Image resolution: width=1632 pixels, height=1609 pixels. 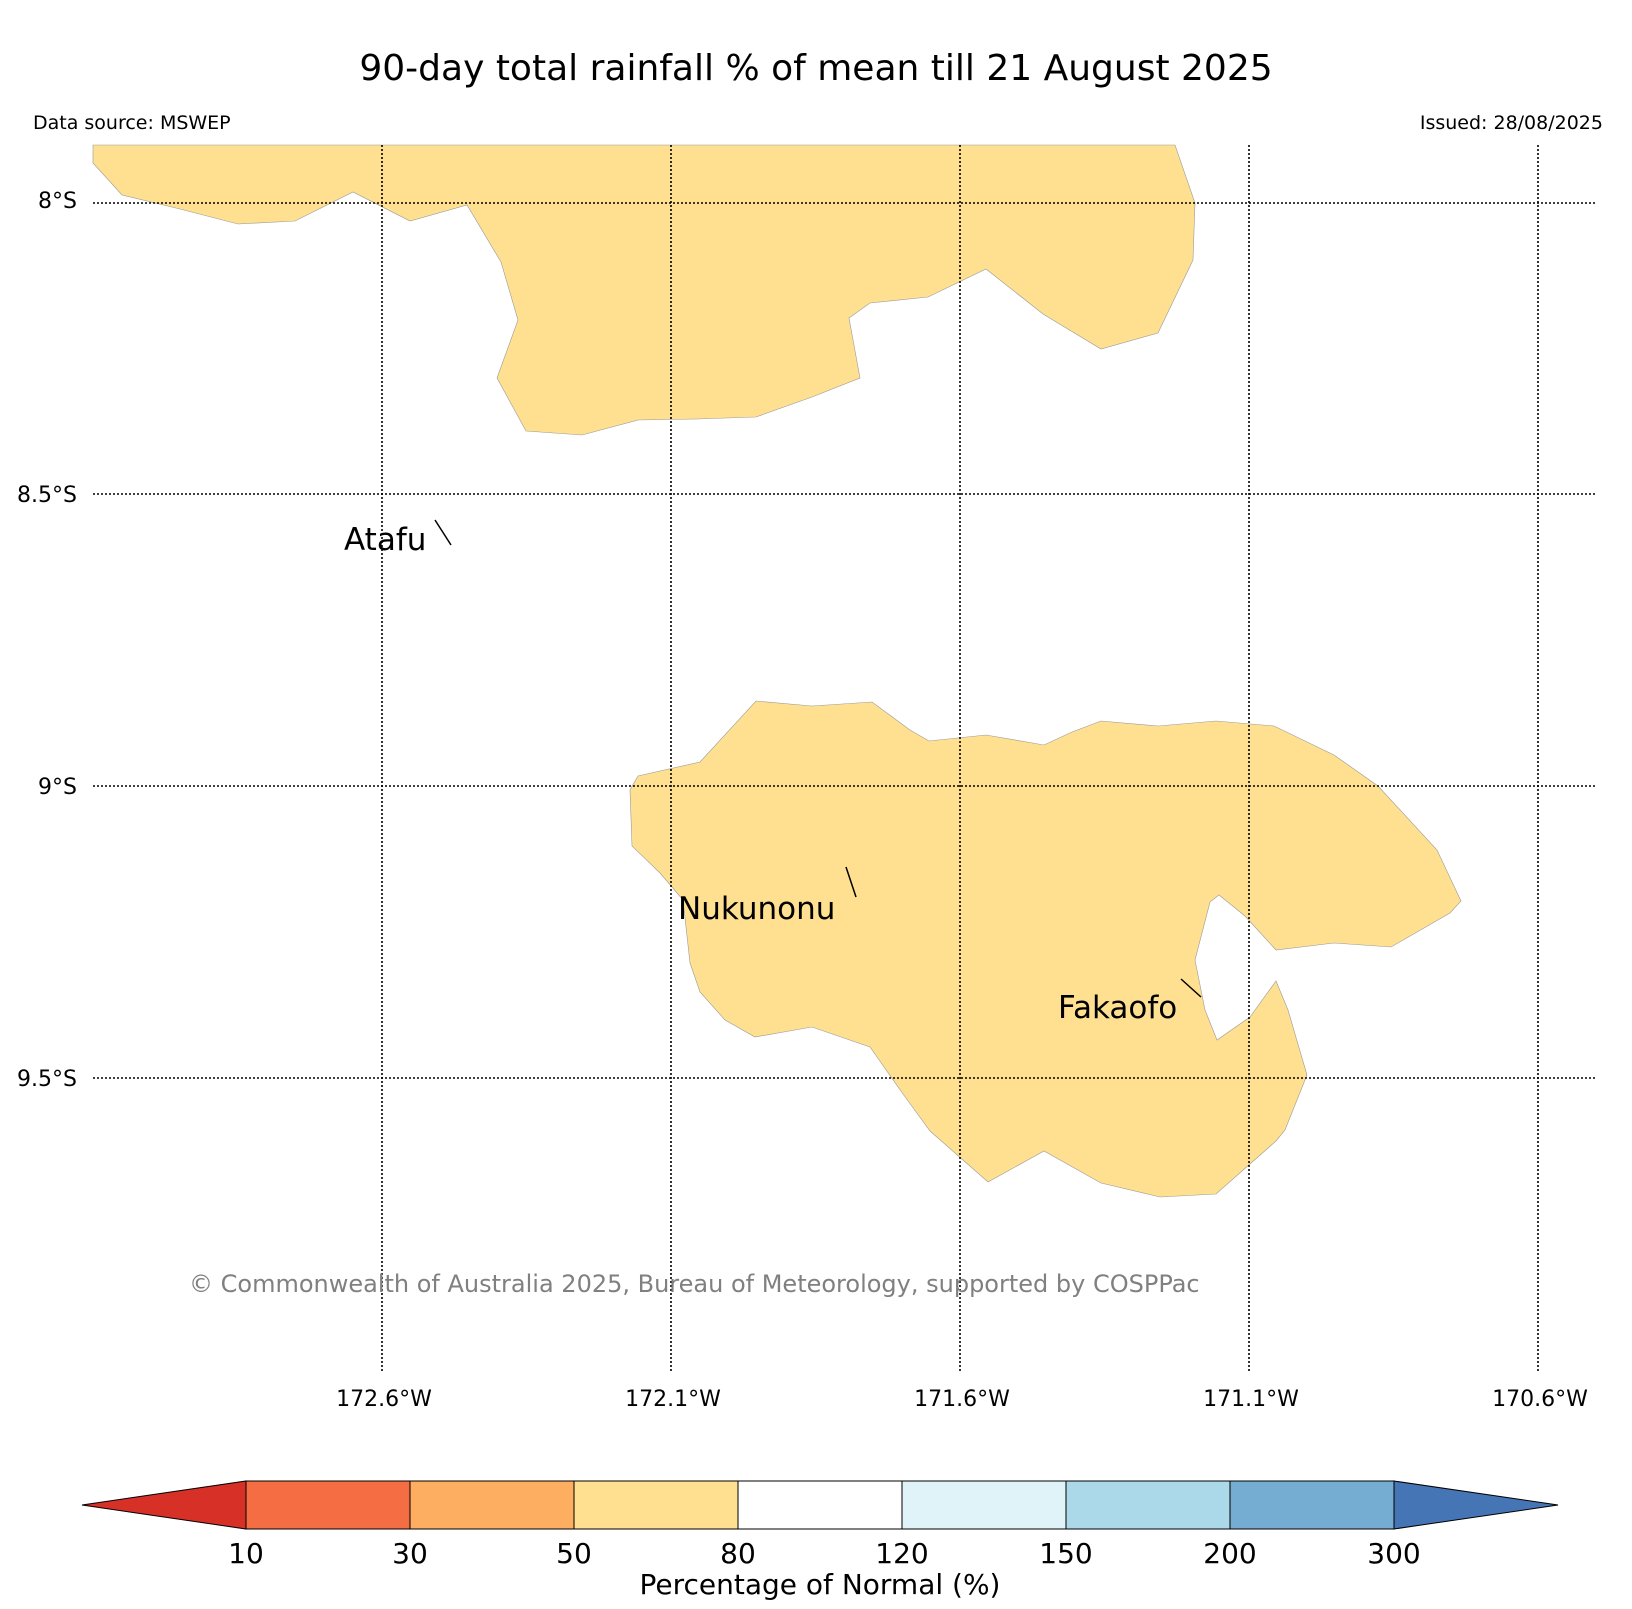 What do you see at coordinates (57, 201) in the screenshot?
I see `lat-label: 8°S` at bounding box center [57, 201].